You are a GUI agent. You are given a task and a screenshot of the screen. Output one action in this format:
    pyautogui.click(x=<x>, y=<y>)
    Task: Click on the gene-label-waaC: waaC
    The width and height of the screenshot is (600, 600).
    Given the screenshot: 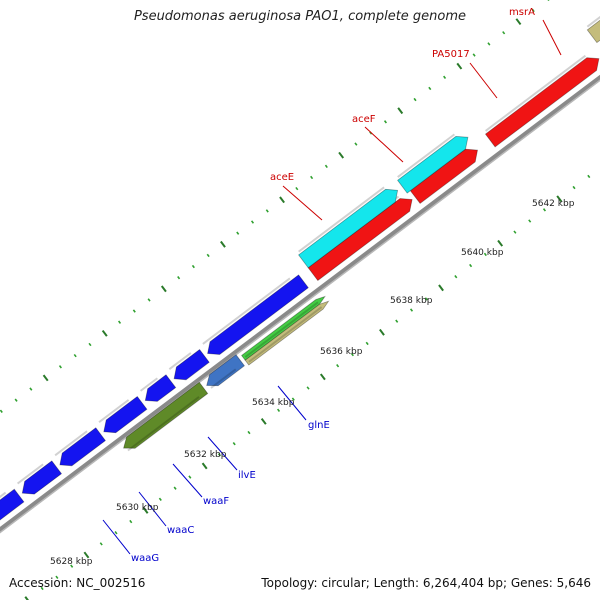 What is the action you would take?
    pyautogui.click(x=180, y=530)
    